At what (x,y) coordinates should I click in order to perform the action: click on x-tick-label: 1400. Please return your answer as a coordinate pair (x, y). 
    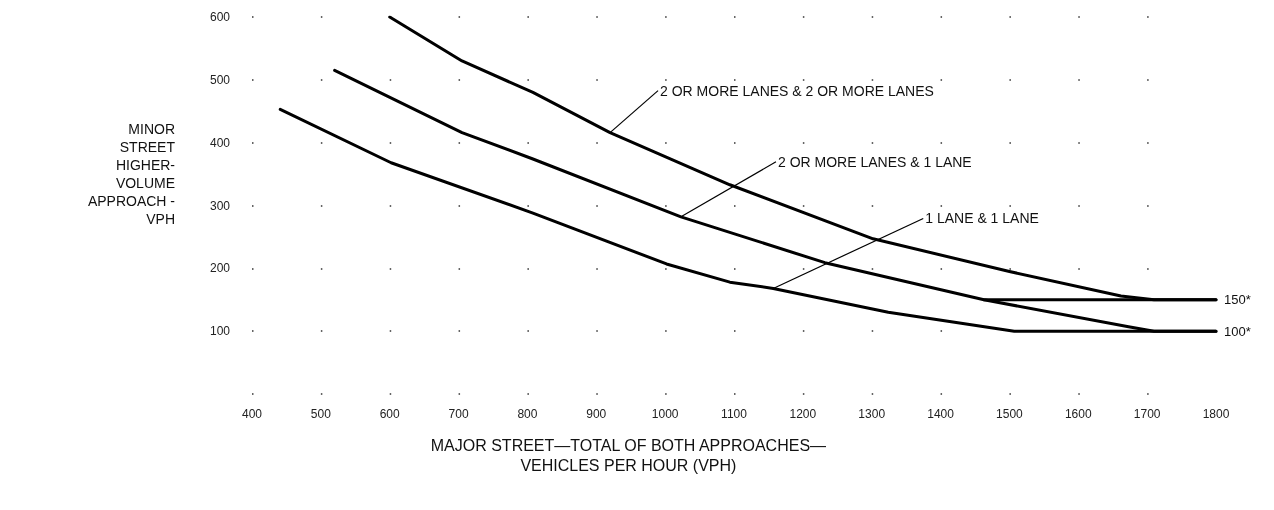
    Looking at the image, I should click on (941, 414).